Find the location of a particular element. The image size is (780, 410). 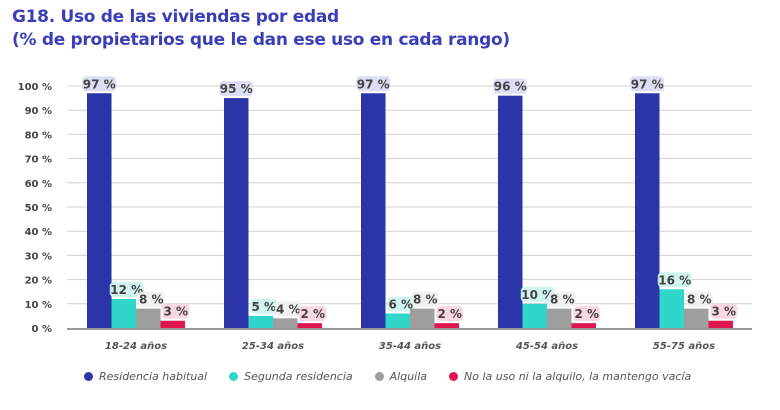

data-label: 5 % is located at coordinates (263, 307).